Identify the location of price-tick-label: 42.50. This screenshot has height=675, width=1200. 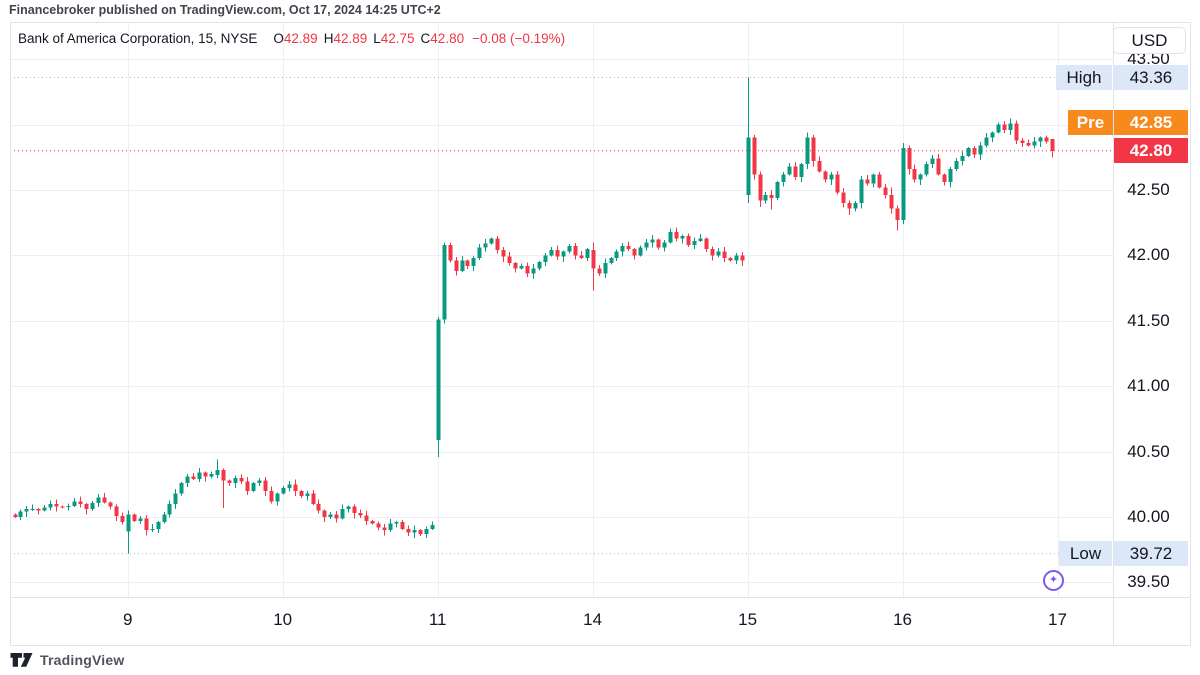
(1148, 189).